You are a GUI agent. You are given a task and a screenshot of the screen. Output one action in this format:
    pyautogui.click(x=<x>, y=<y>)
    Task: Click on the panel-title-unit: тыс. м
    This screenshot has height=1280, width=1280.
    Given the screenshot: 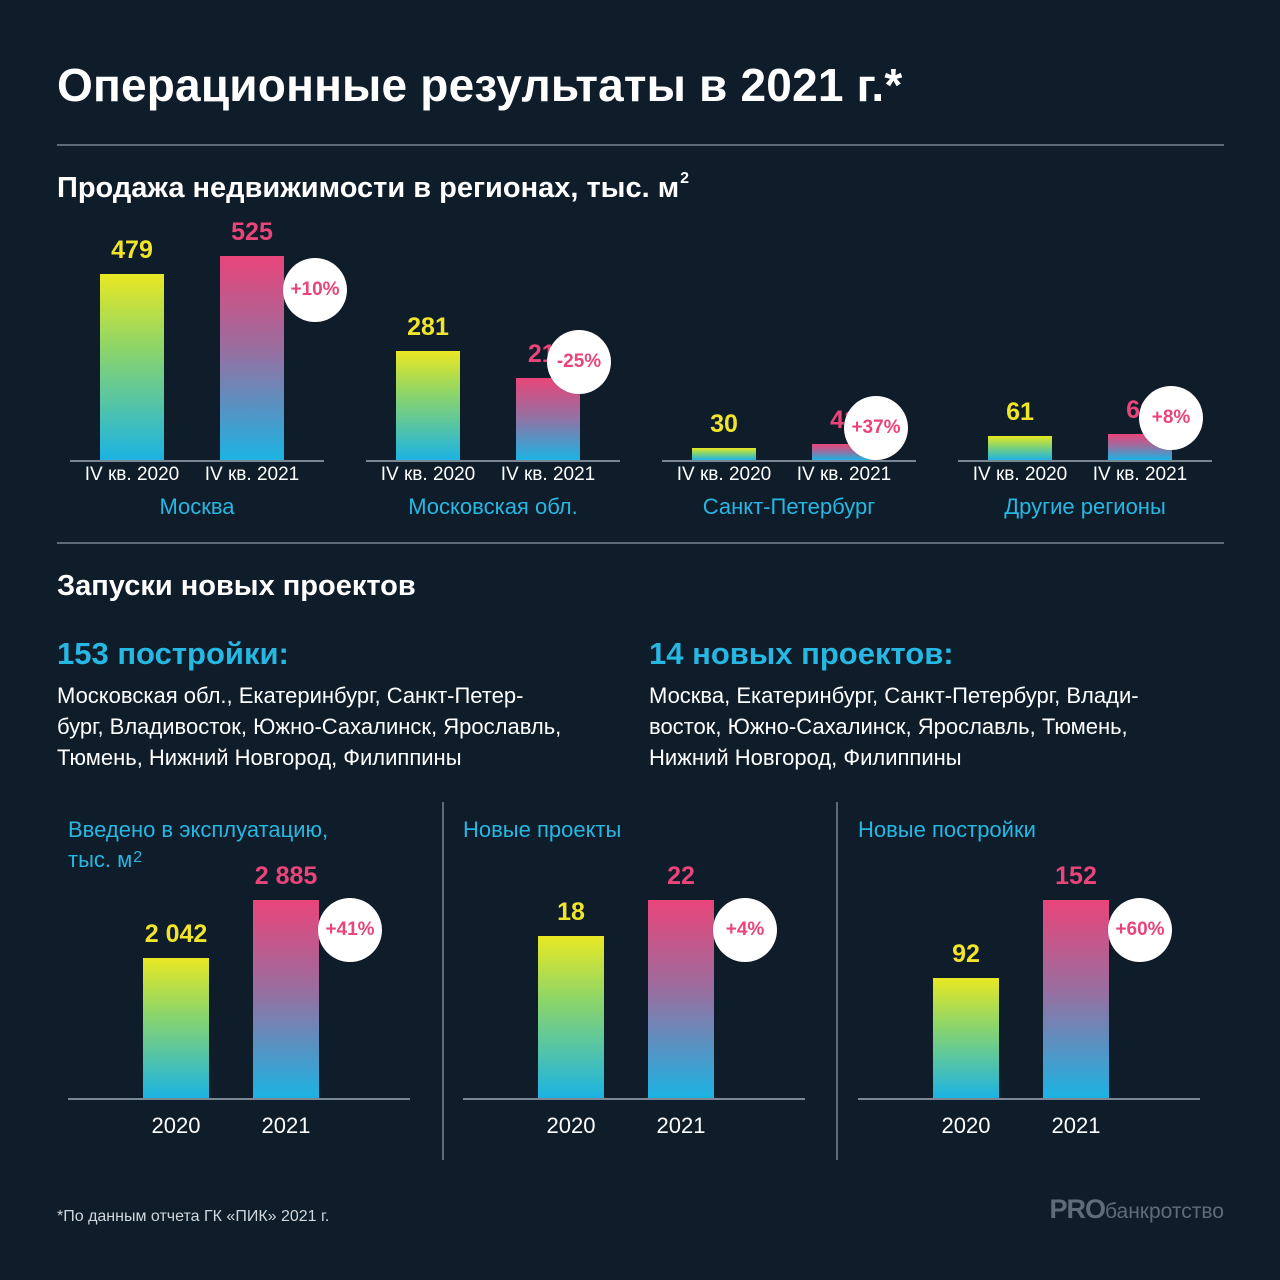 What is the action you would take?
    pyautogui.click(x=100, y=859)
    